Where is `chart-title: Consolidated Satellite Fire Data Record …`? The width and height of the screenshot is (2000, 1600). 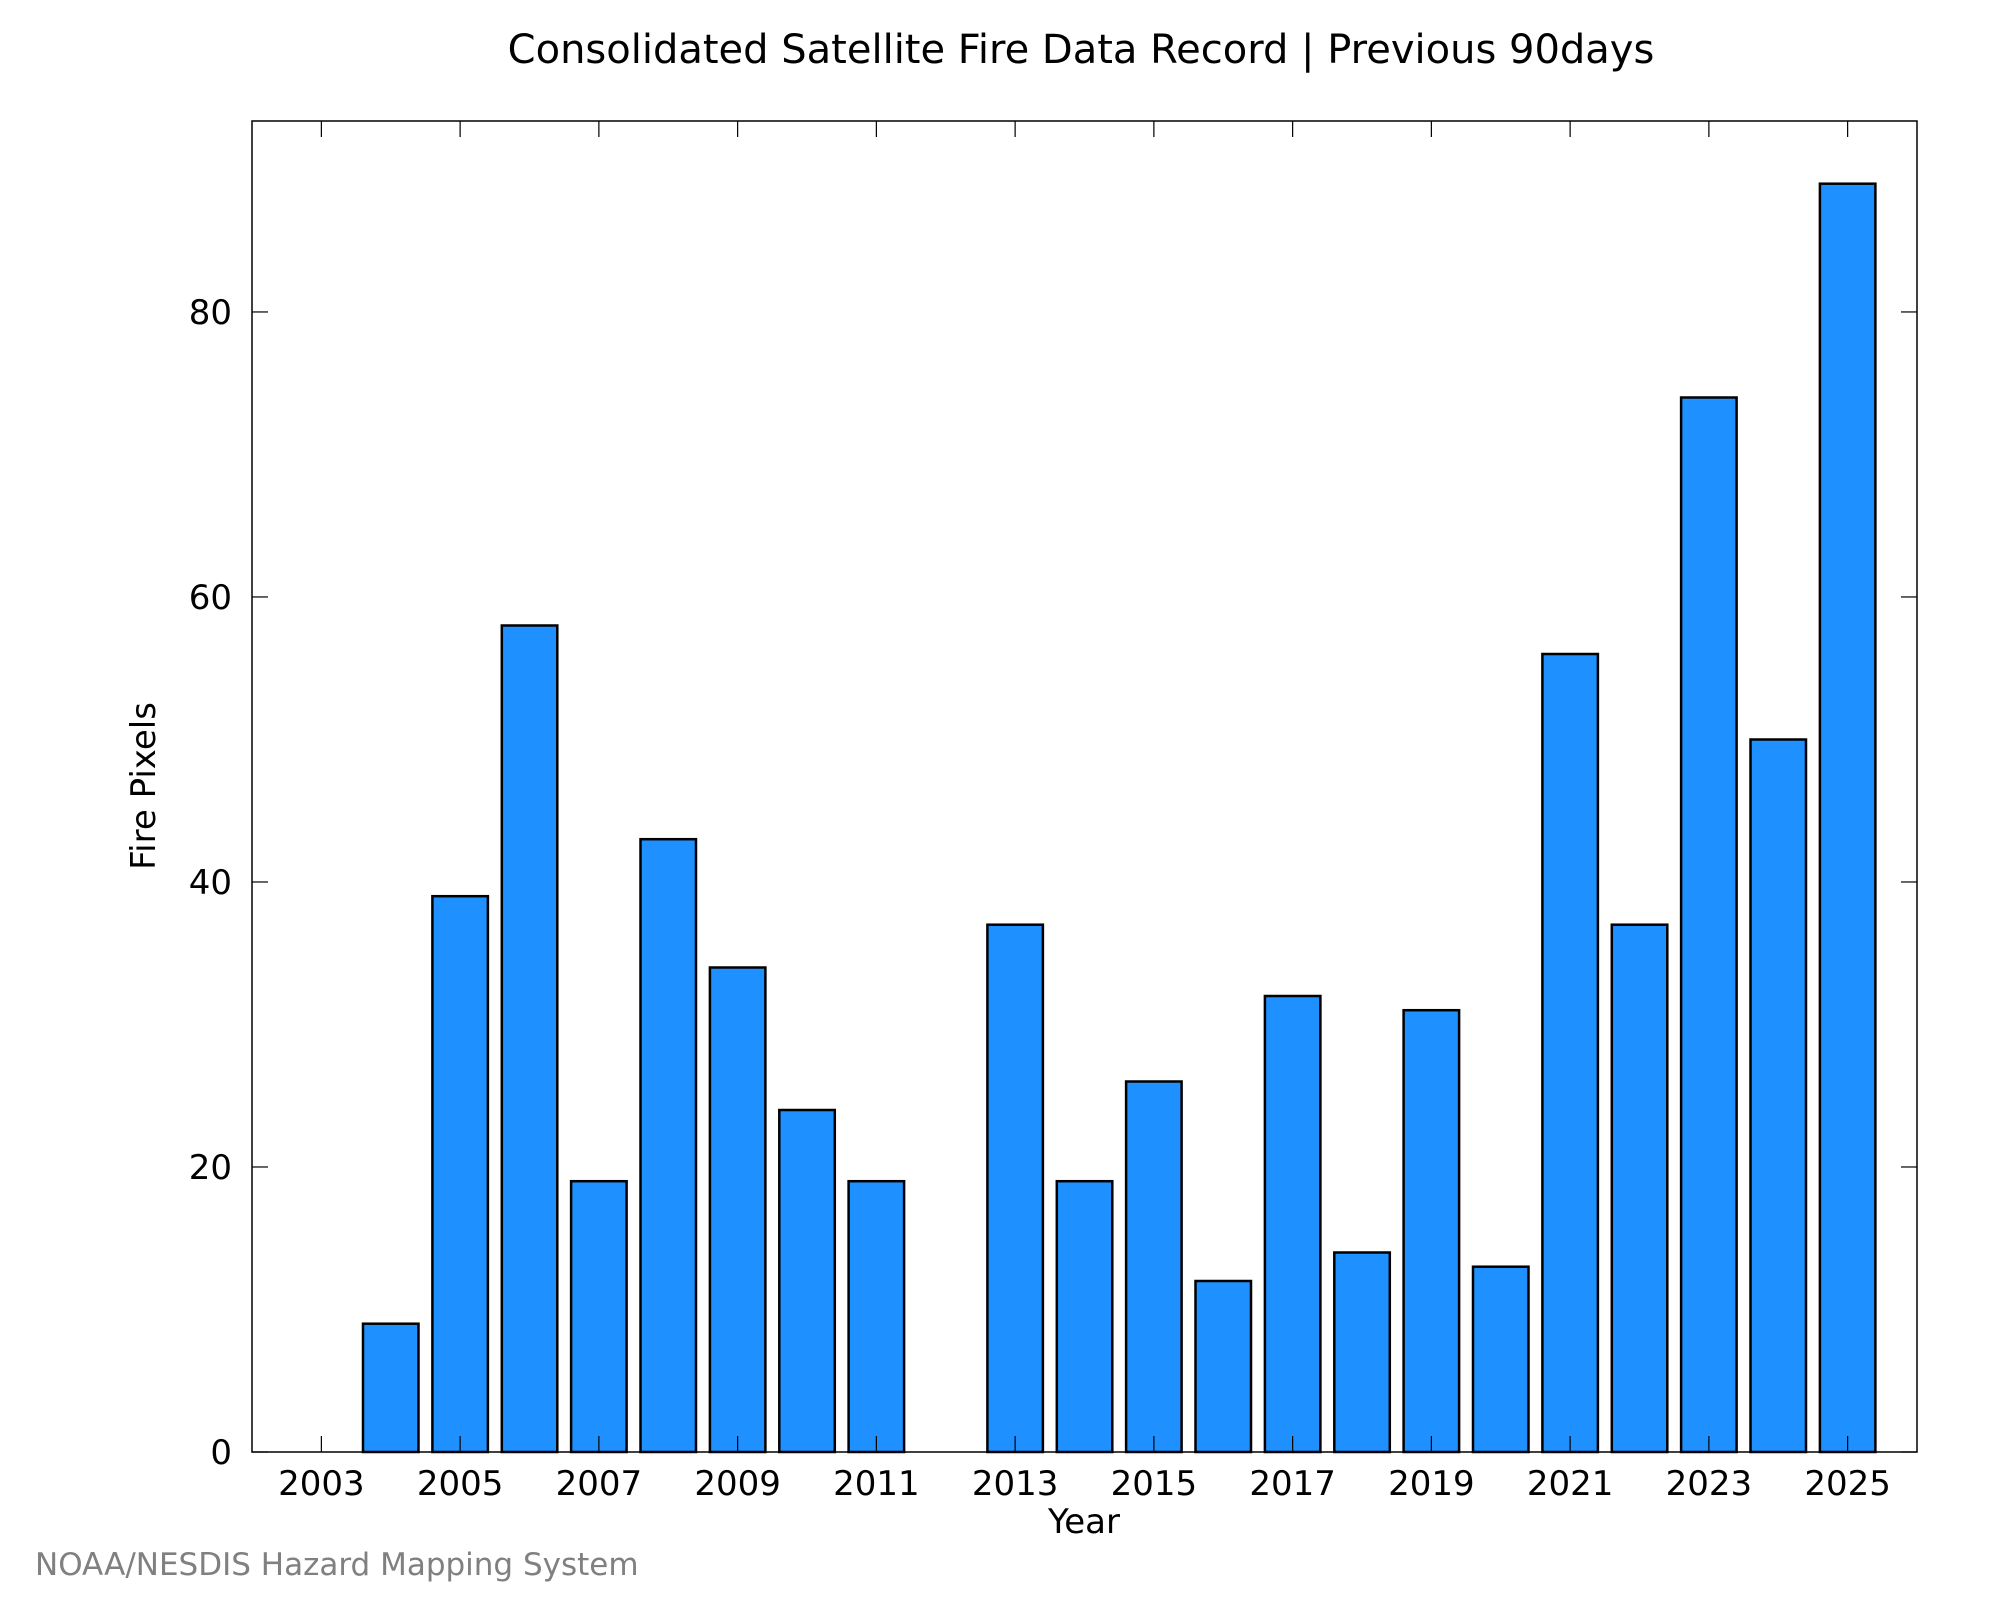
chart-title: Consolidated Satellite Fire Data Record … is located at coordinates (1081, 50).